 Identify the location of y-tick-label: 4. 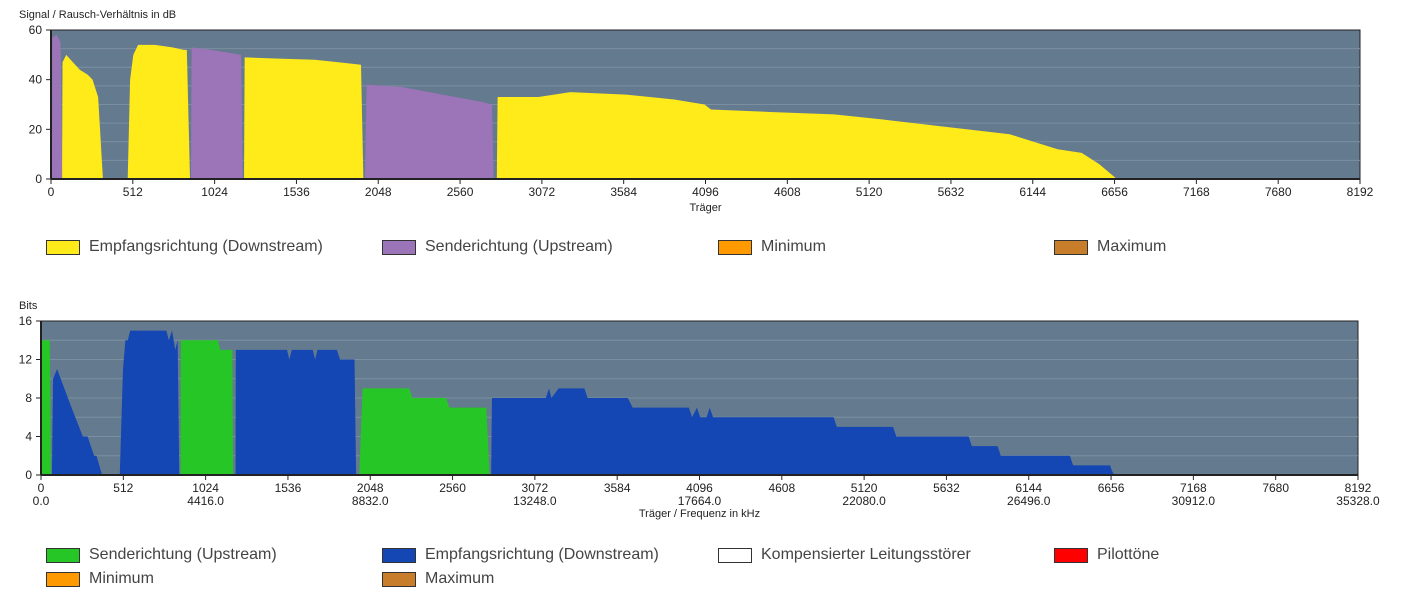
(28, 437).